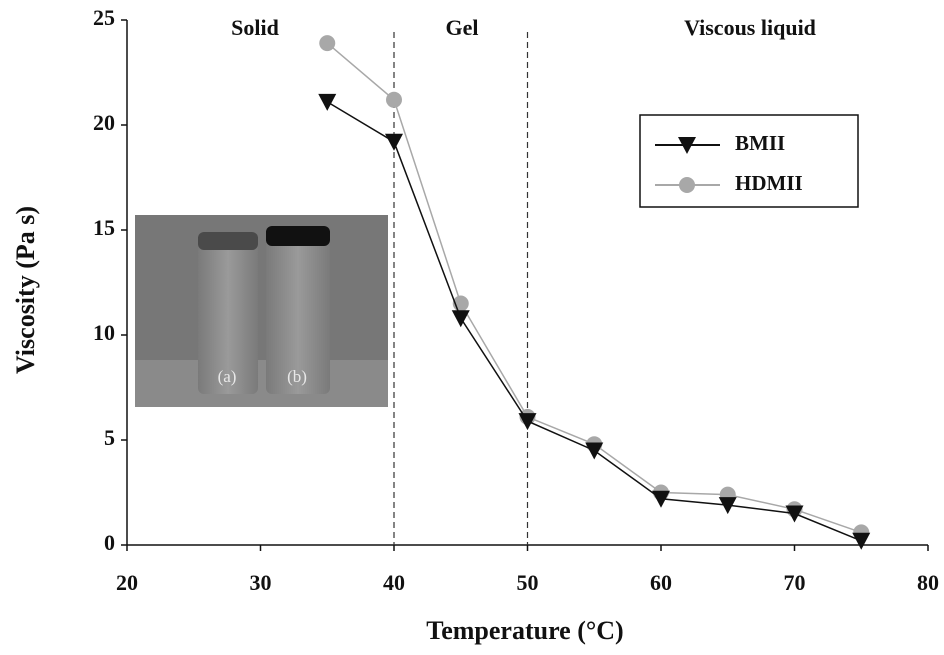  Describe the element at coordinates (261, 582) in the screenshot. I see `x-tick-label: 30` at that location.